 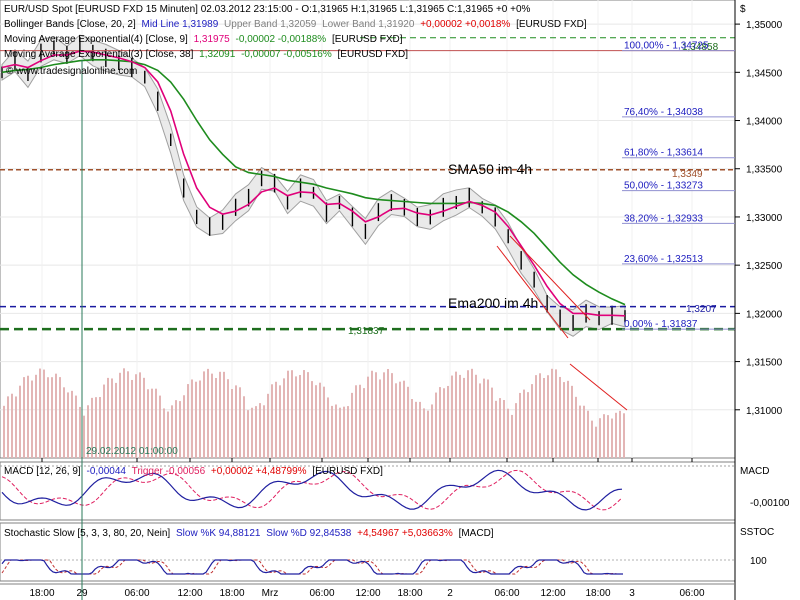 I want to click on macd-trigger: Trigger -0,00056, so click(x=169, y=471).